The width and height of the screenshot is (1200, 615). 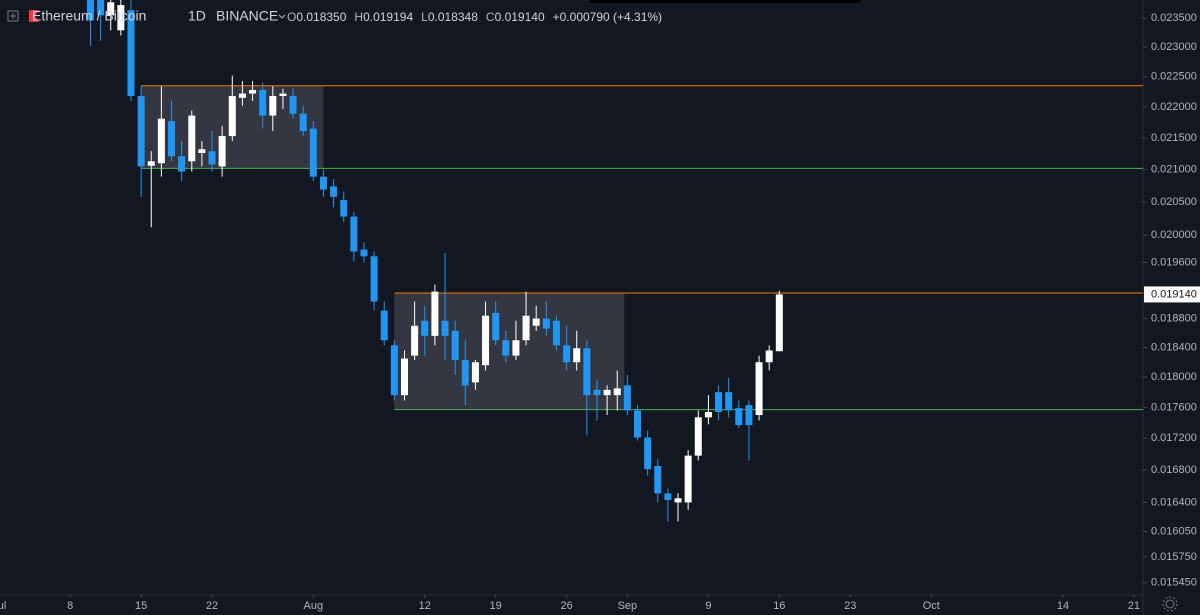 What do you see at coordinates (1174, 438) in the screenshot?
I see `y-tick-label: 0.017200` at bounding box center [1174, 438].